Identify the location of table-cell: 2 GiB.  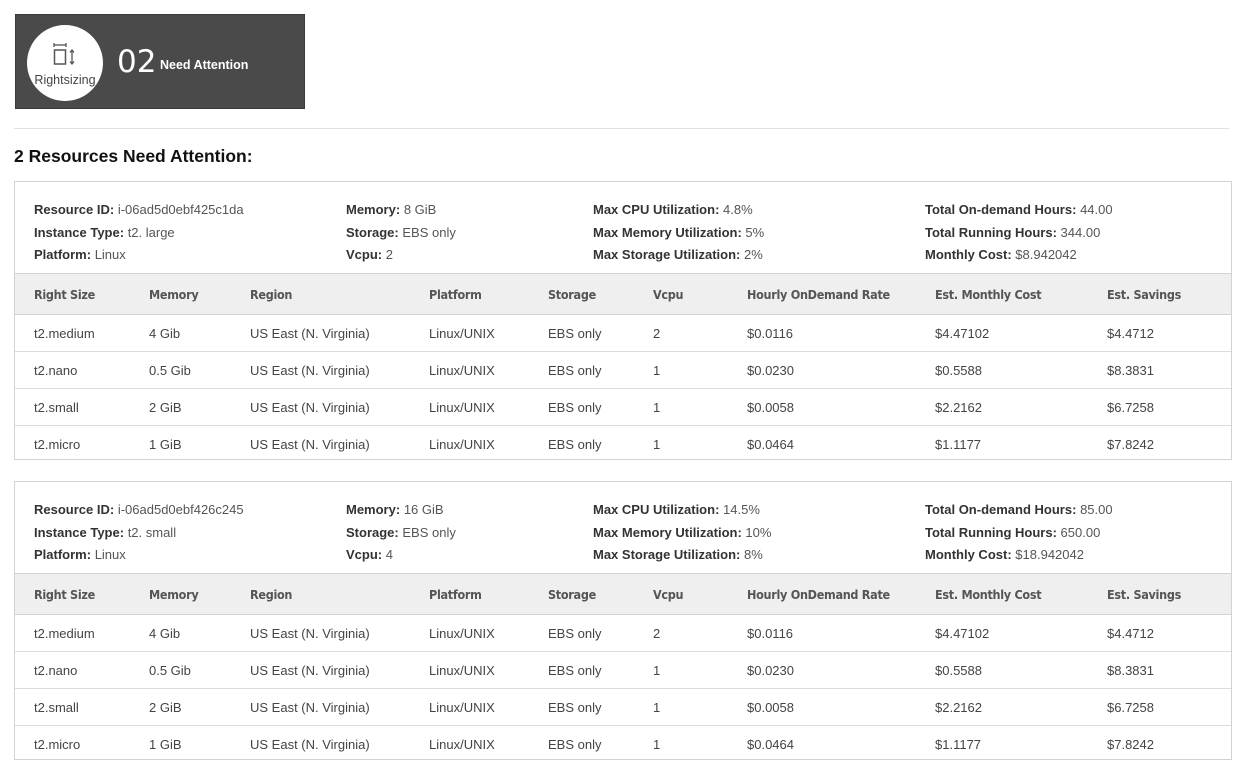
(180, 707).